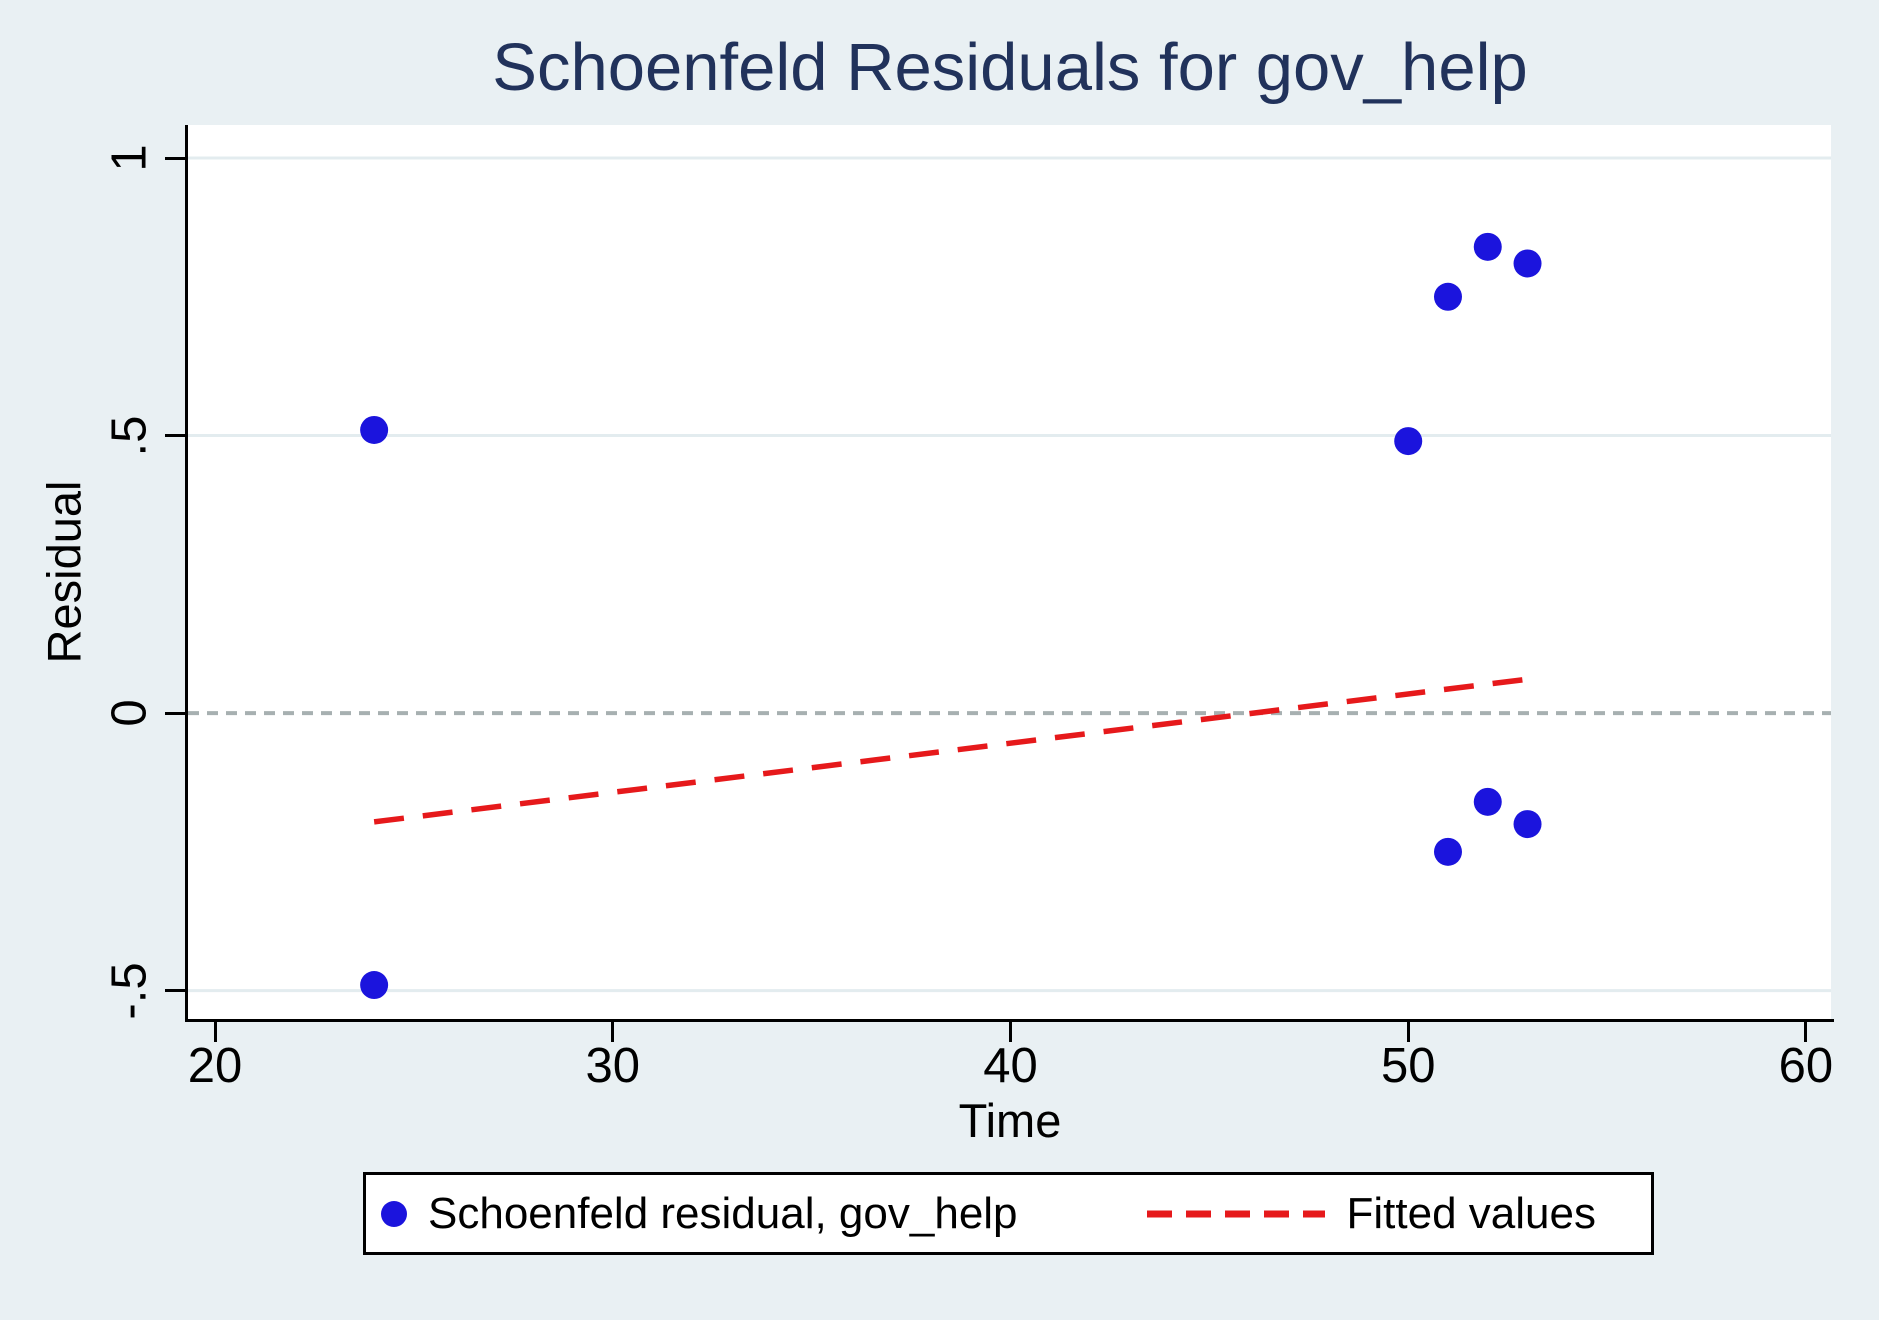 This screenshot has height=1320, width=1879. What do you see at coordinates (1471, 1213) in the screenshot?
I see `legend-label-fitted: Fitted values` at bounding box center [1471, 1213].